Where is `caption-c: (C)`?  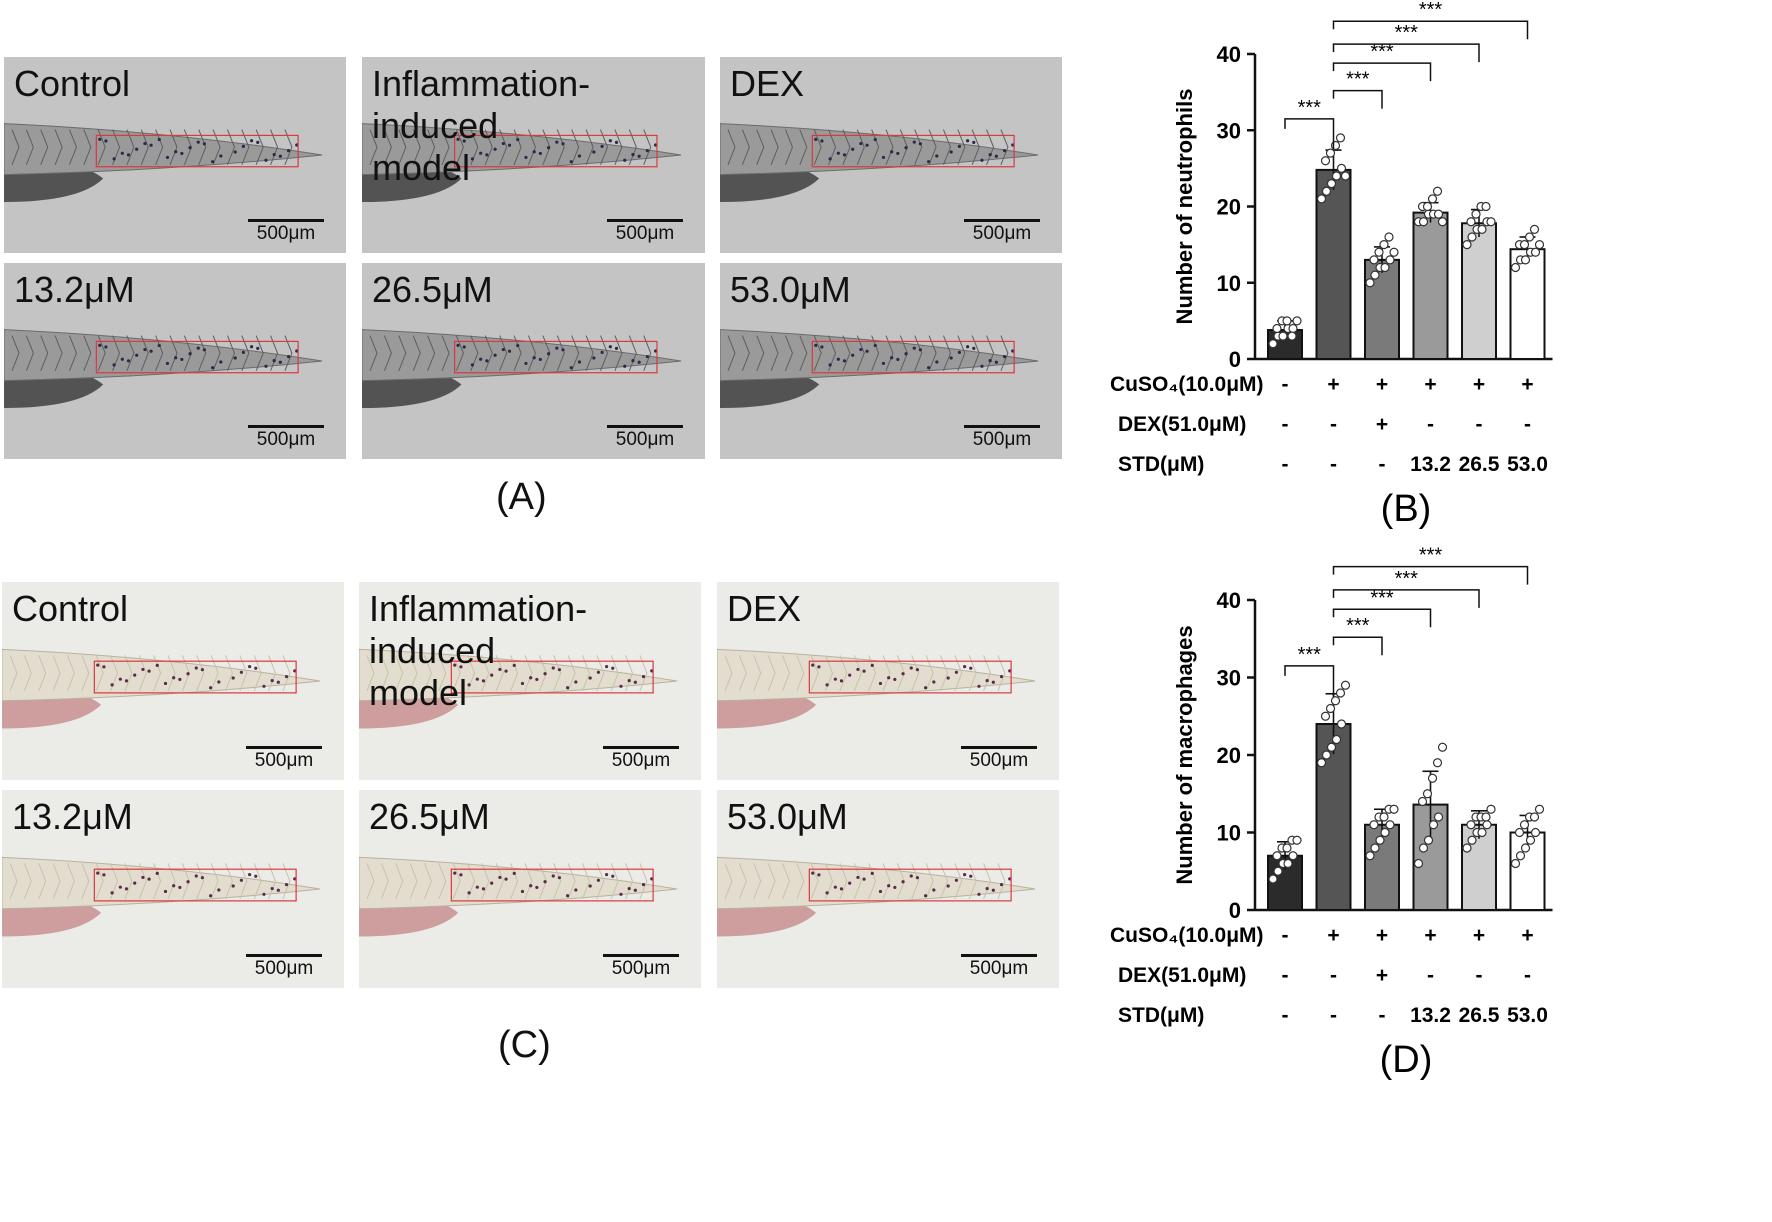
caption-c: (C) is located at coordinates (524, 1045).